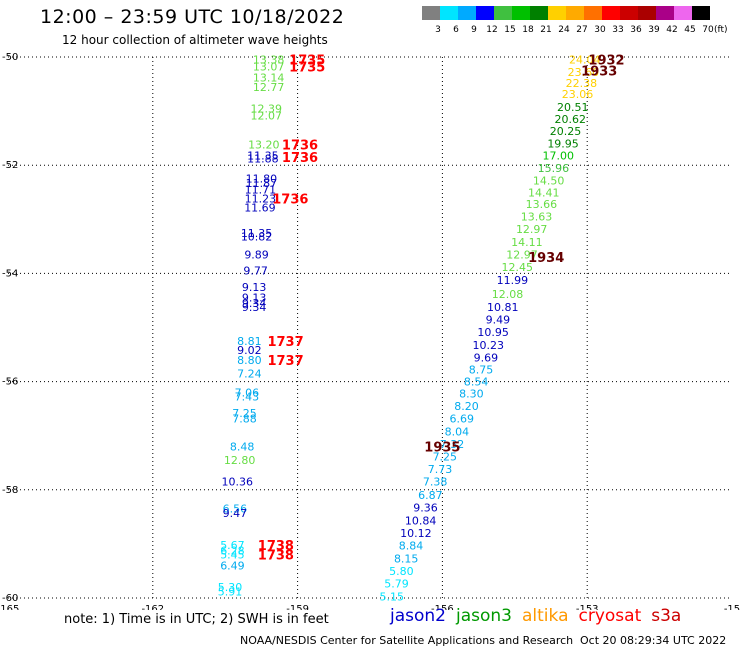 The width and height of the screenshot is (740, 650). I want to click on wave-height-value: 14.41, so click(544, 192).